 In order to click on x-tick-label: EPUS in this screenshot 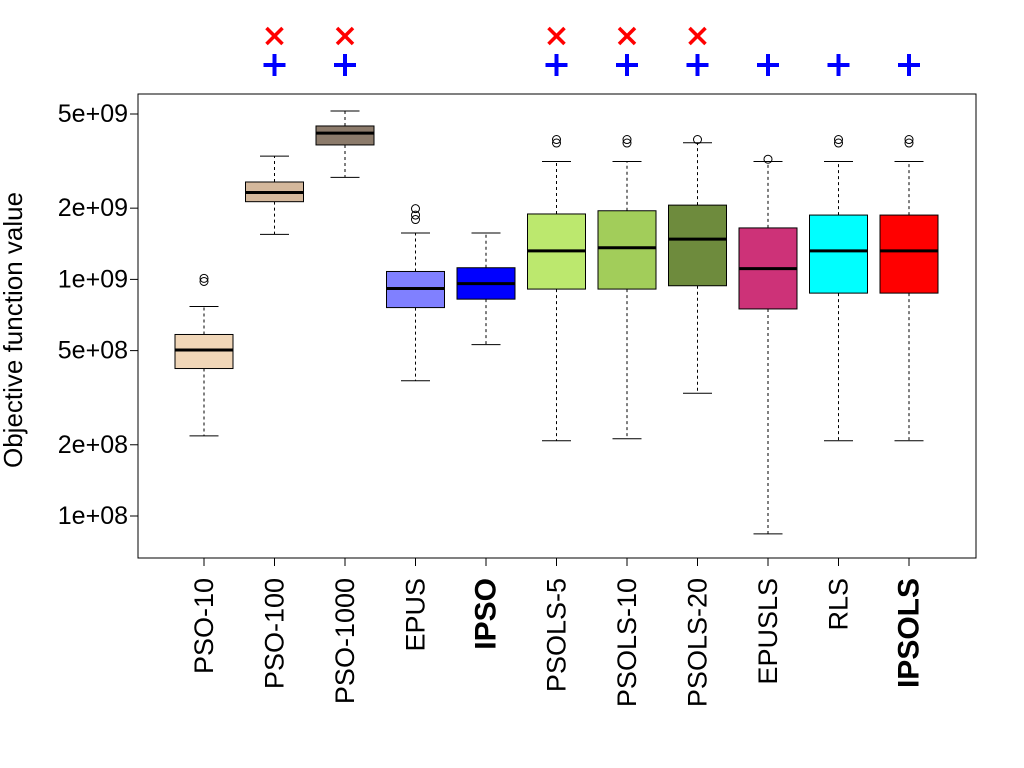, I will do `click(416, 615)`.